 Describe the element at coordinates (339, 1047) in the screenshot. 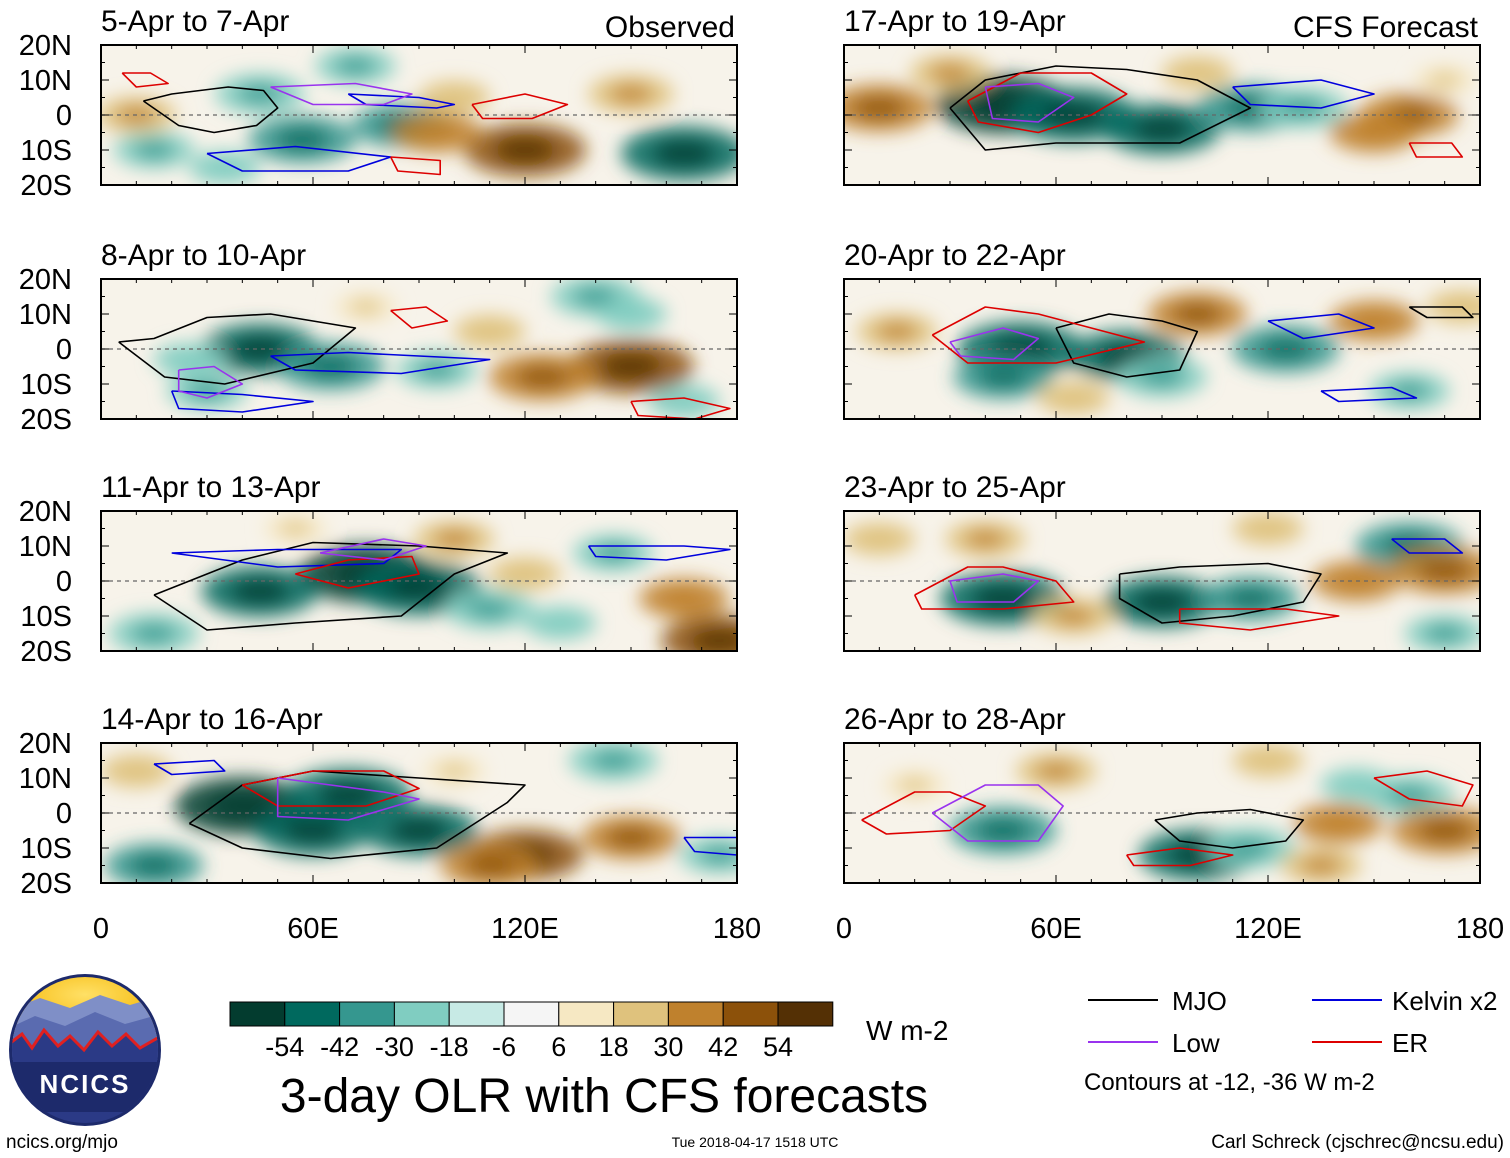

I see `colorbar-label: -42` at that location.